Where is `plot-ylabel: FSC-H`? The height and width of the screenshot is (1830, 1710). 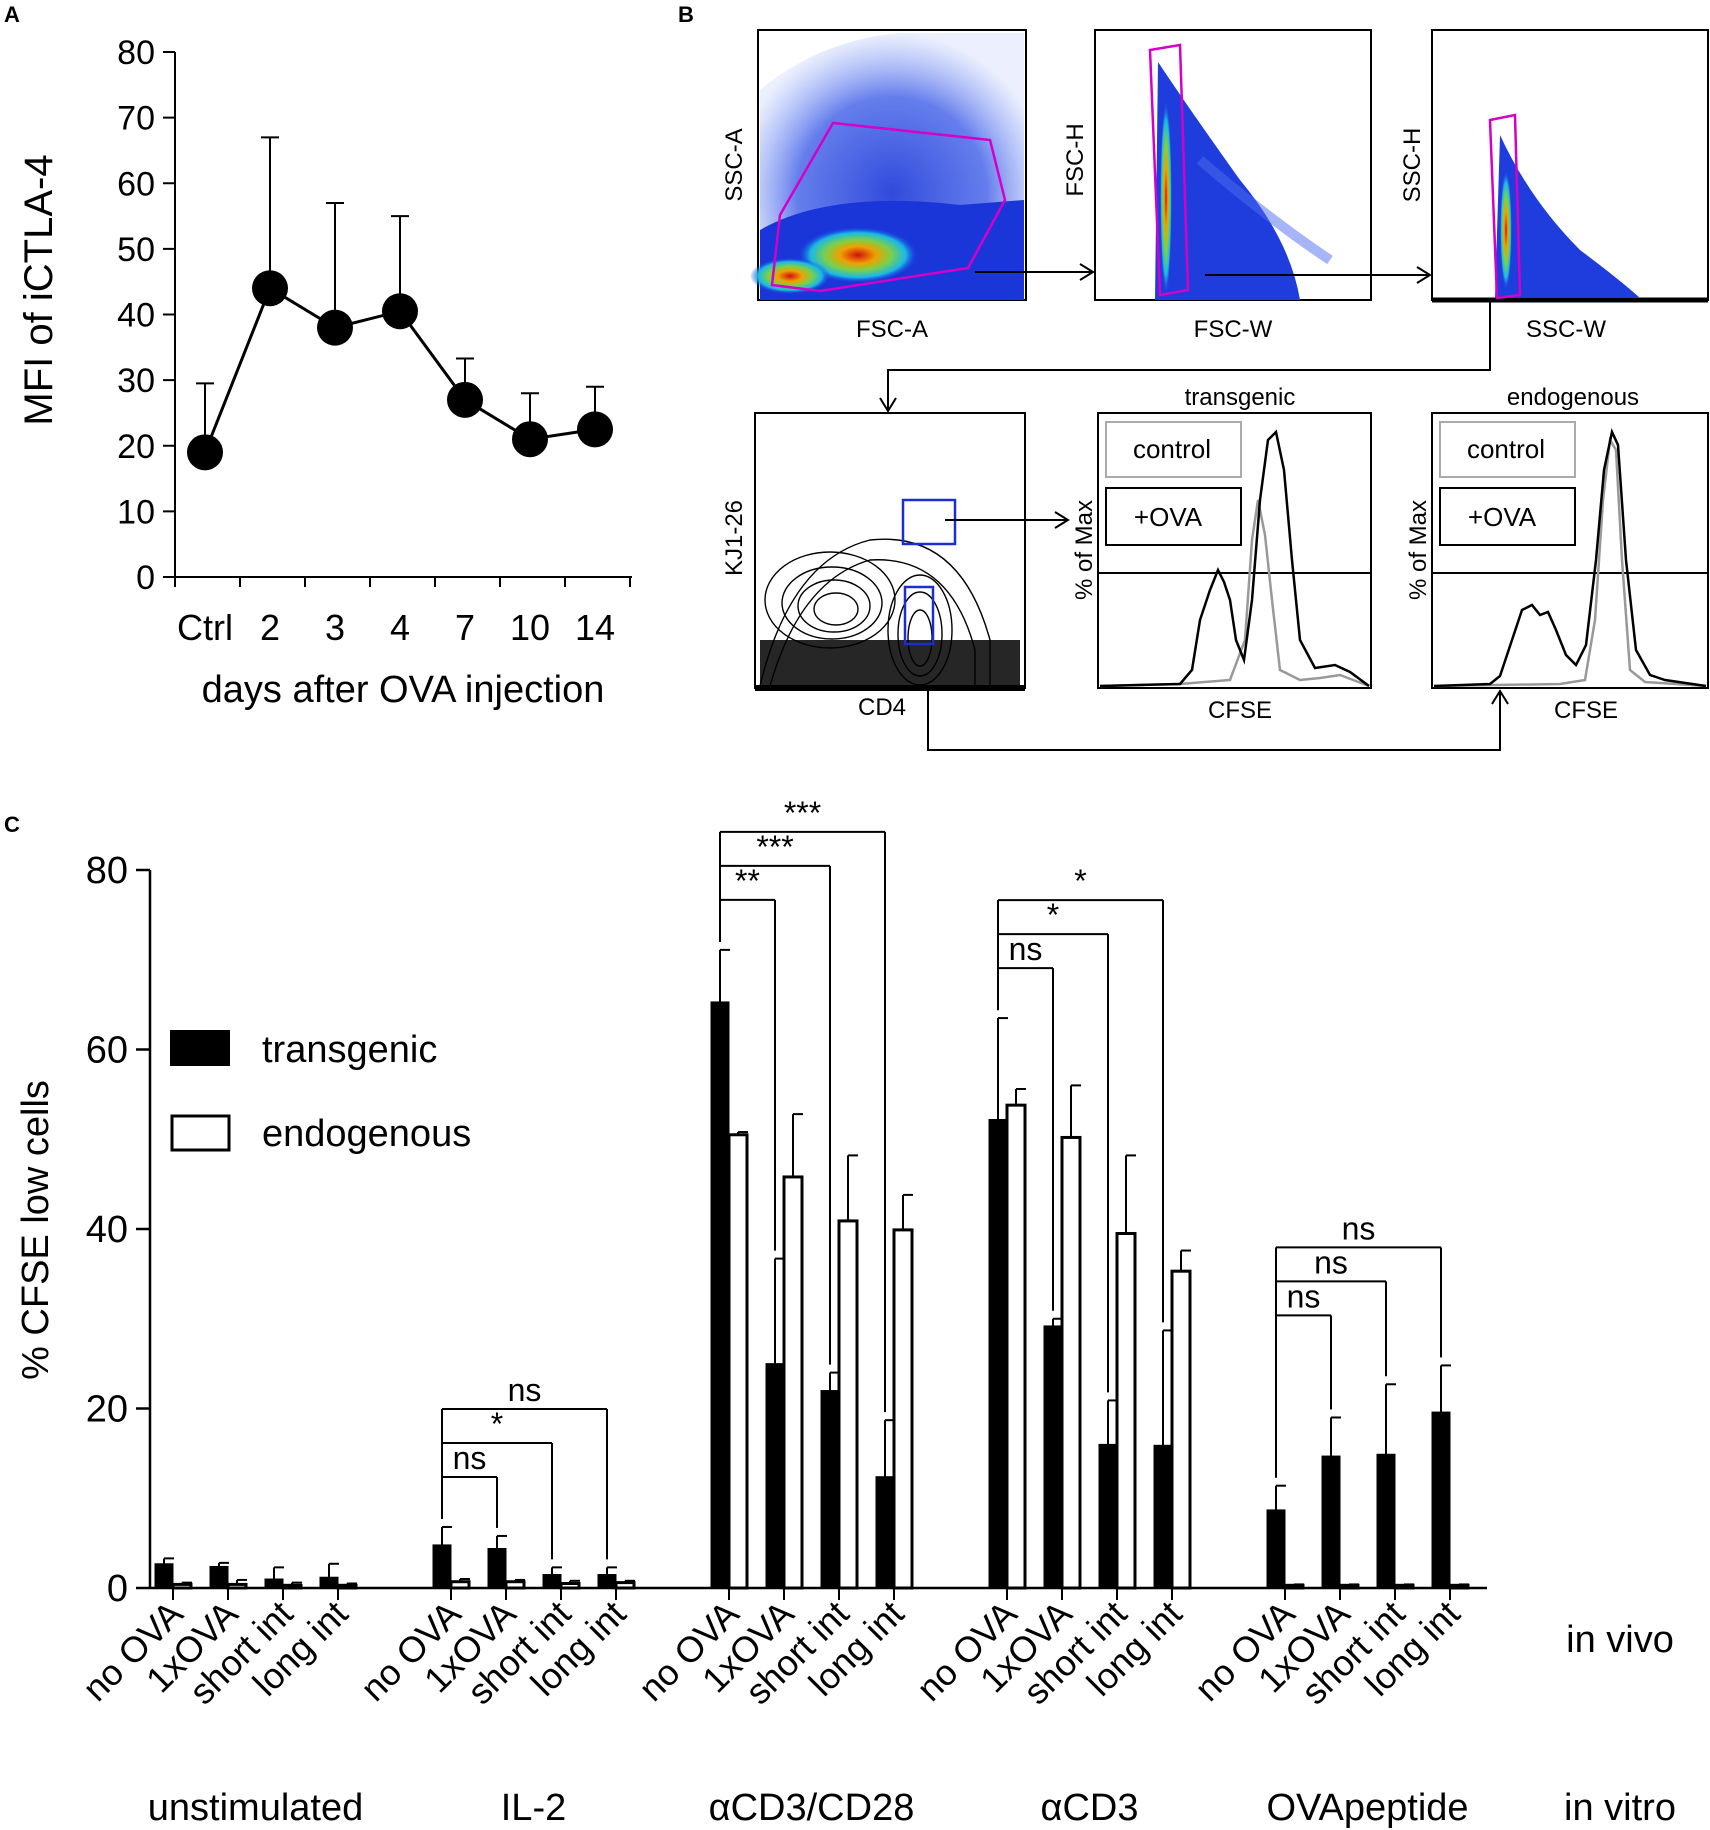 plot-ylabel: FSC-H is located at coordinates (1075, 159).